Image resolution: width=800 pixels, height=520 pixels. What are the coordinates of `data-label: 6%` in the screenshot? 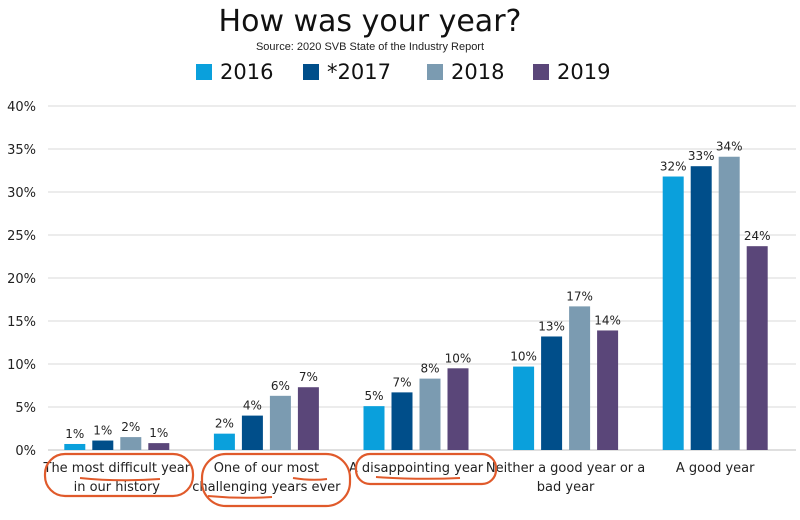 It's located at (280, 386).